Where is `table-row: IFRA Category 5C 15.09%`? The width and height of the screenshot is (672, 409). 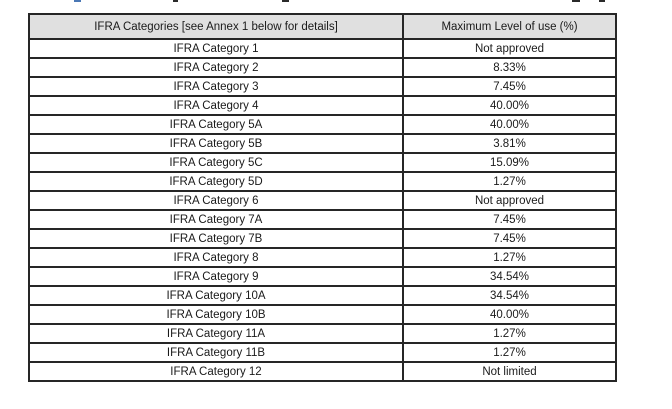 table-row: IFRA Category 5C 15.09% is located at coordinates (322, 162).